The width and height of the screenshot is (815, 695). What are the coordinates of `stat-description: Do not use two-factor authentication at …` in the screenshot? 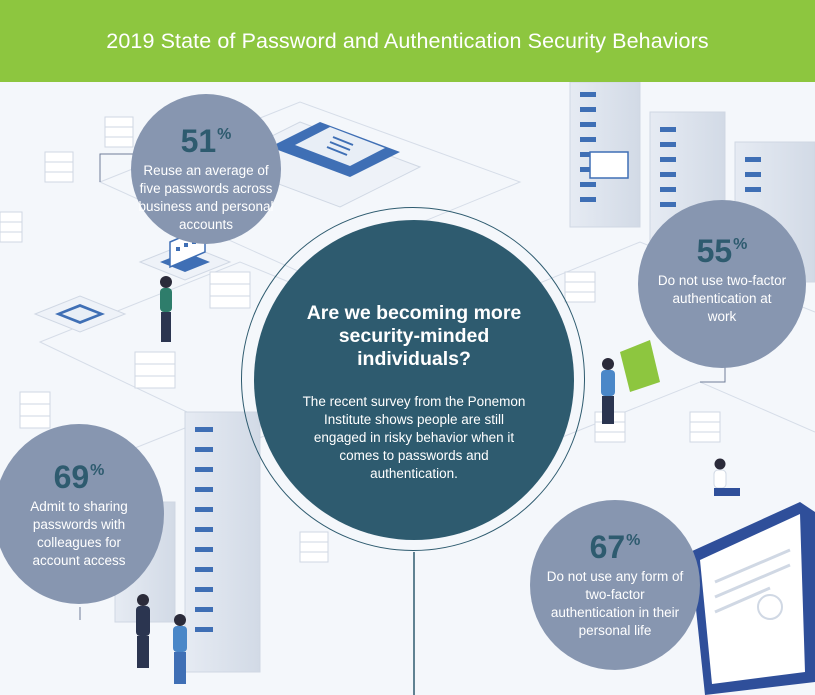 It's located at (722, 298).